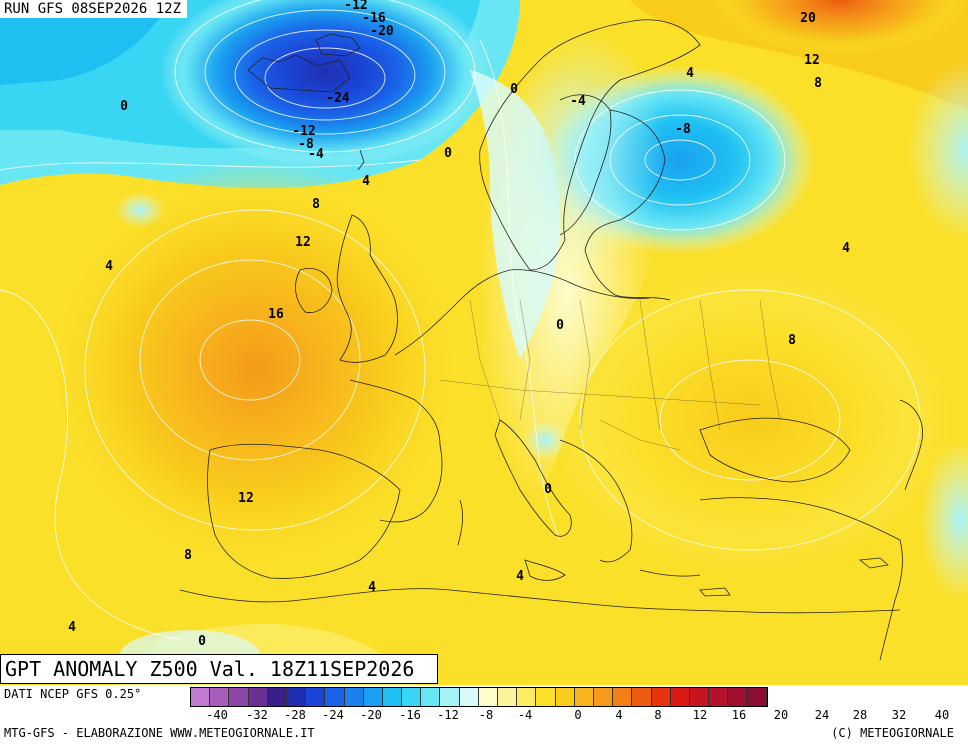 The height and width of the screenshot is (745, 968). Describe the element at coordinates (217, 715) in the screenshot. I see `colorbar-tick-label: -40` at that location.